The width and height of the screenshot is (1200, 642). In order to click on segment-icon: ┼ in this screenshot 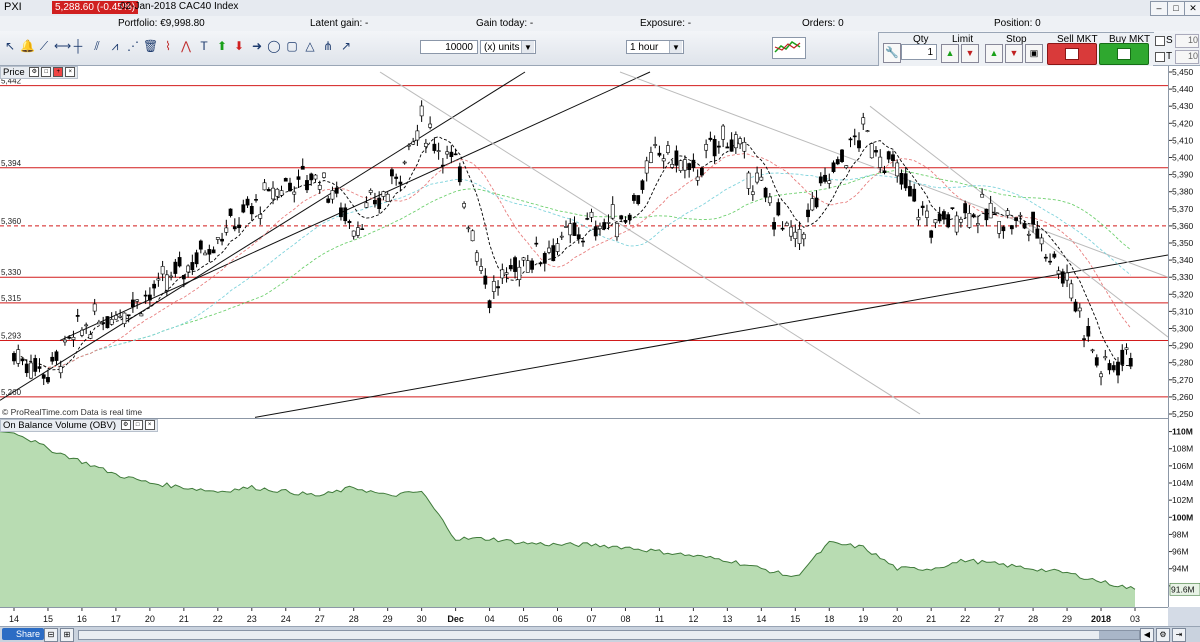, I will do `click(78, 46)`.